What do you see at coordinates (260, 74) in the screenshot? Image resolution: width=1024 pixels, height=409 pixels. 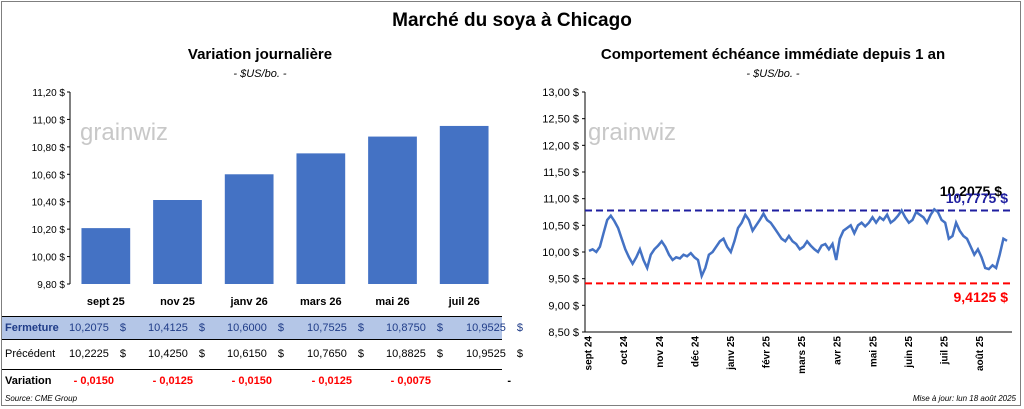 I see `left-chart-unit: - $US/bo. -` at bounding box center [260, 74].